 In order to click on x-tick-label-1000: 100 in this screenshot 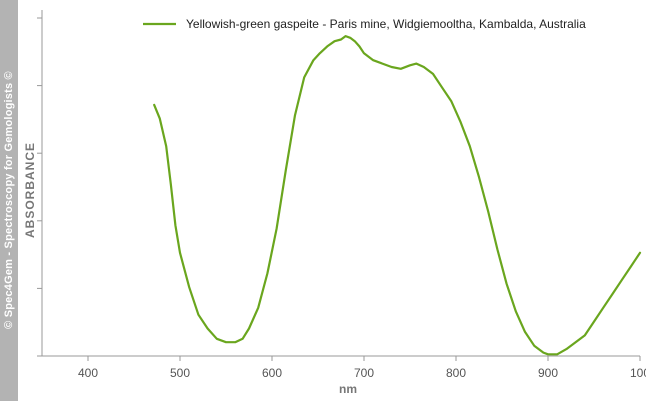, I will do `click(638, 373)`.